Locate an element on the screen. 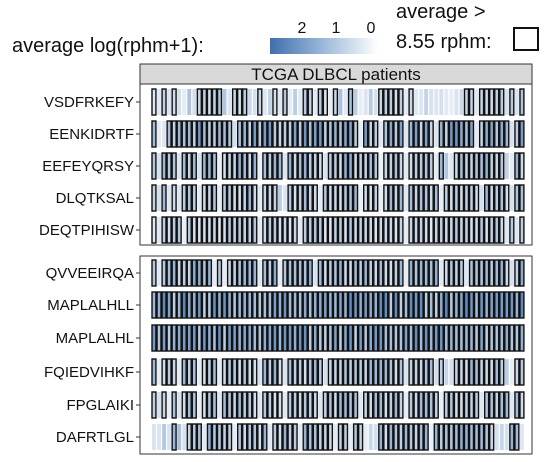  row-label: FQIEDVIHKF is located at coordinates (89, 372).